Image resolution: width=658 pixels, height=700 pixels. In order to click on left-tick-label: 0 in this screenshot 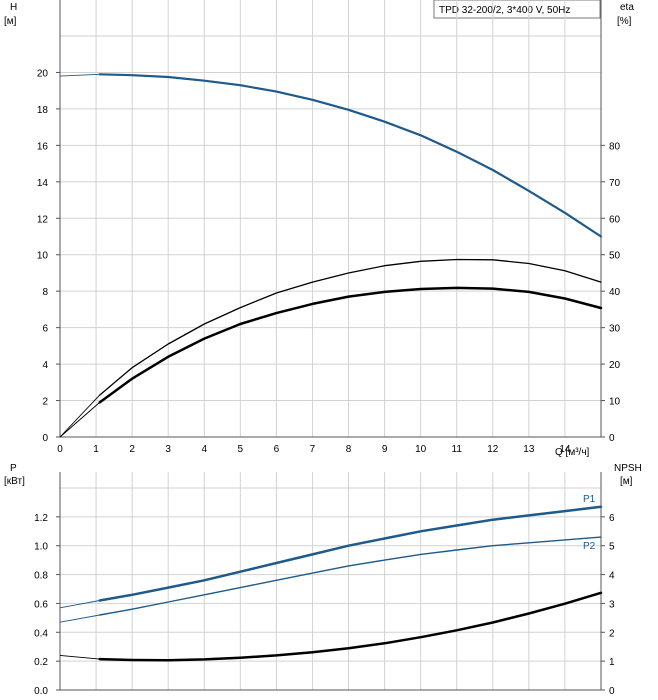, I will do `click(45, 438)`.